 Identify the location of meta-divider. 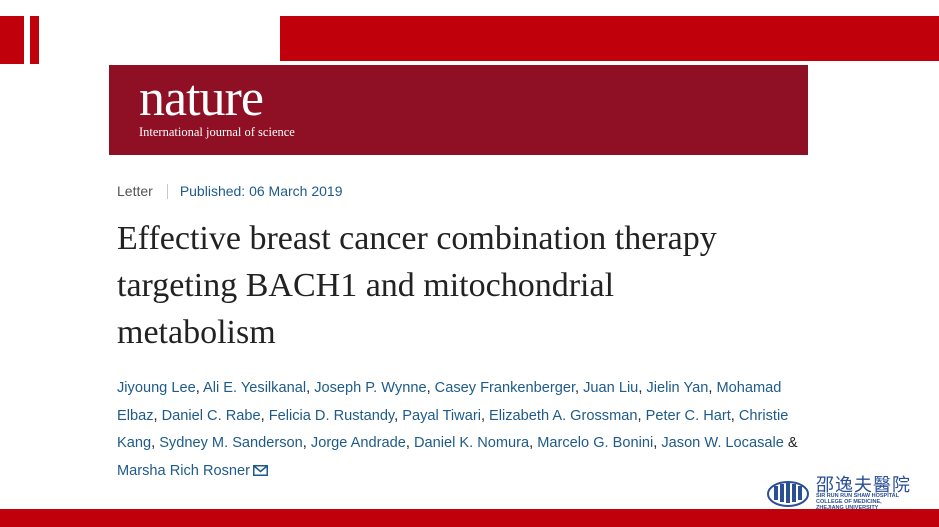
(167, 191).